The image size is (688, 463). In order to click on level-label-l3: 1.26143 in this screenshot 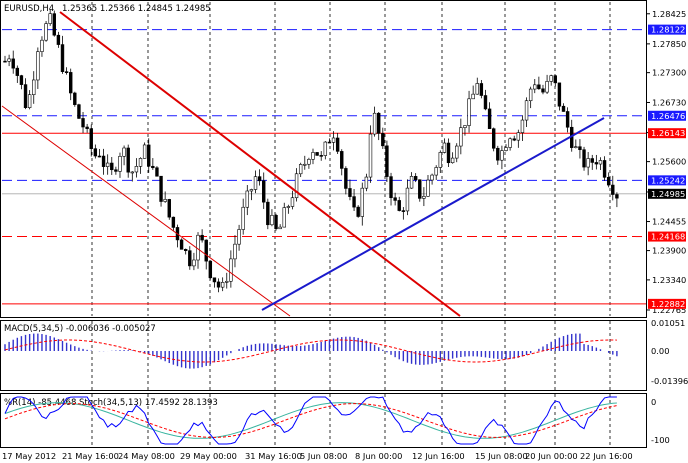, I will do `click(668, 133)`.